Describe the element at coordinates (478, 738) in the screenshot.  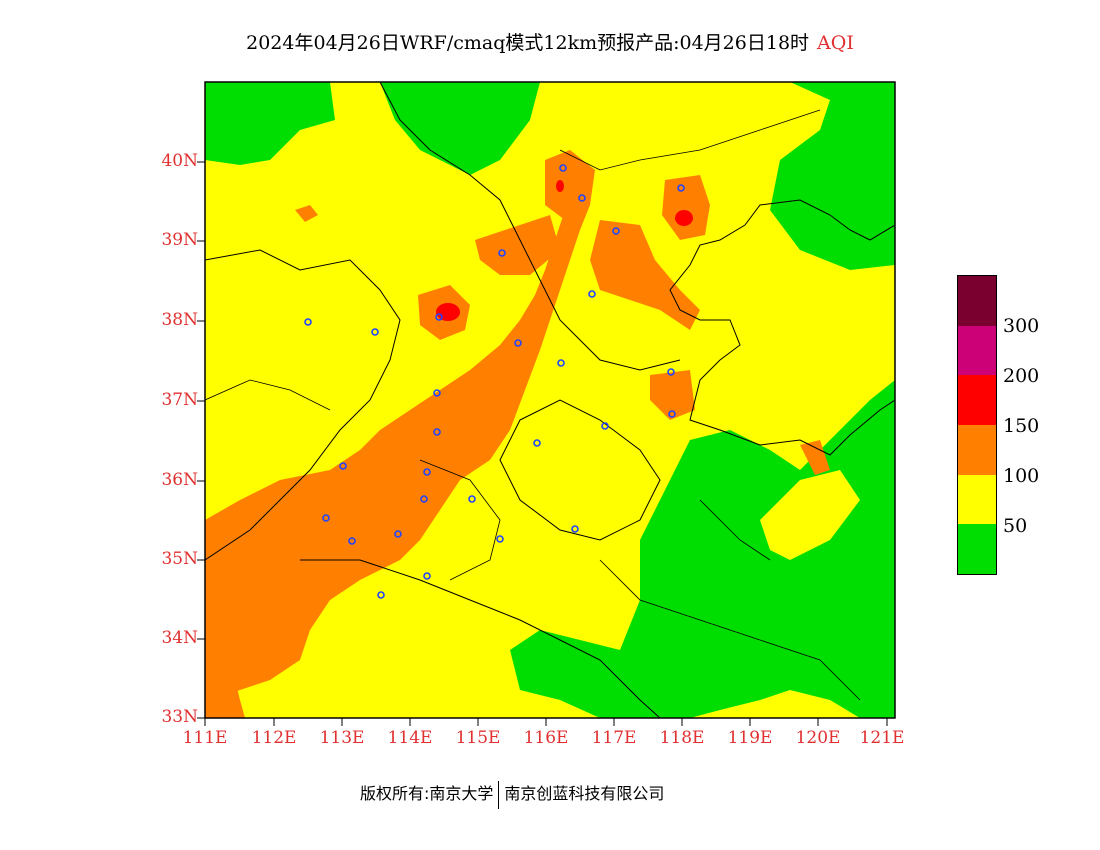
I see `lon-label: 115E` at that location.